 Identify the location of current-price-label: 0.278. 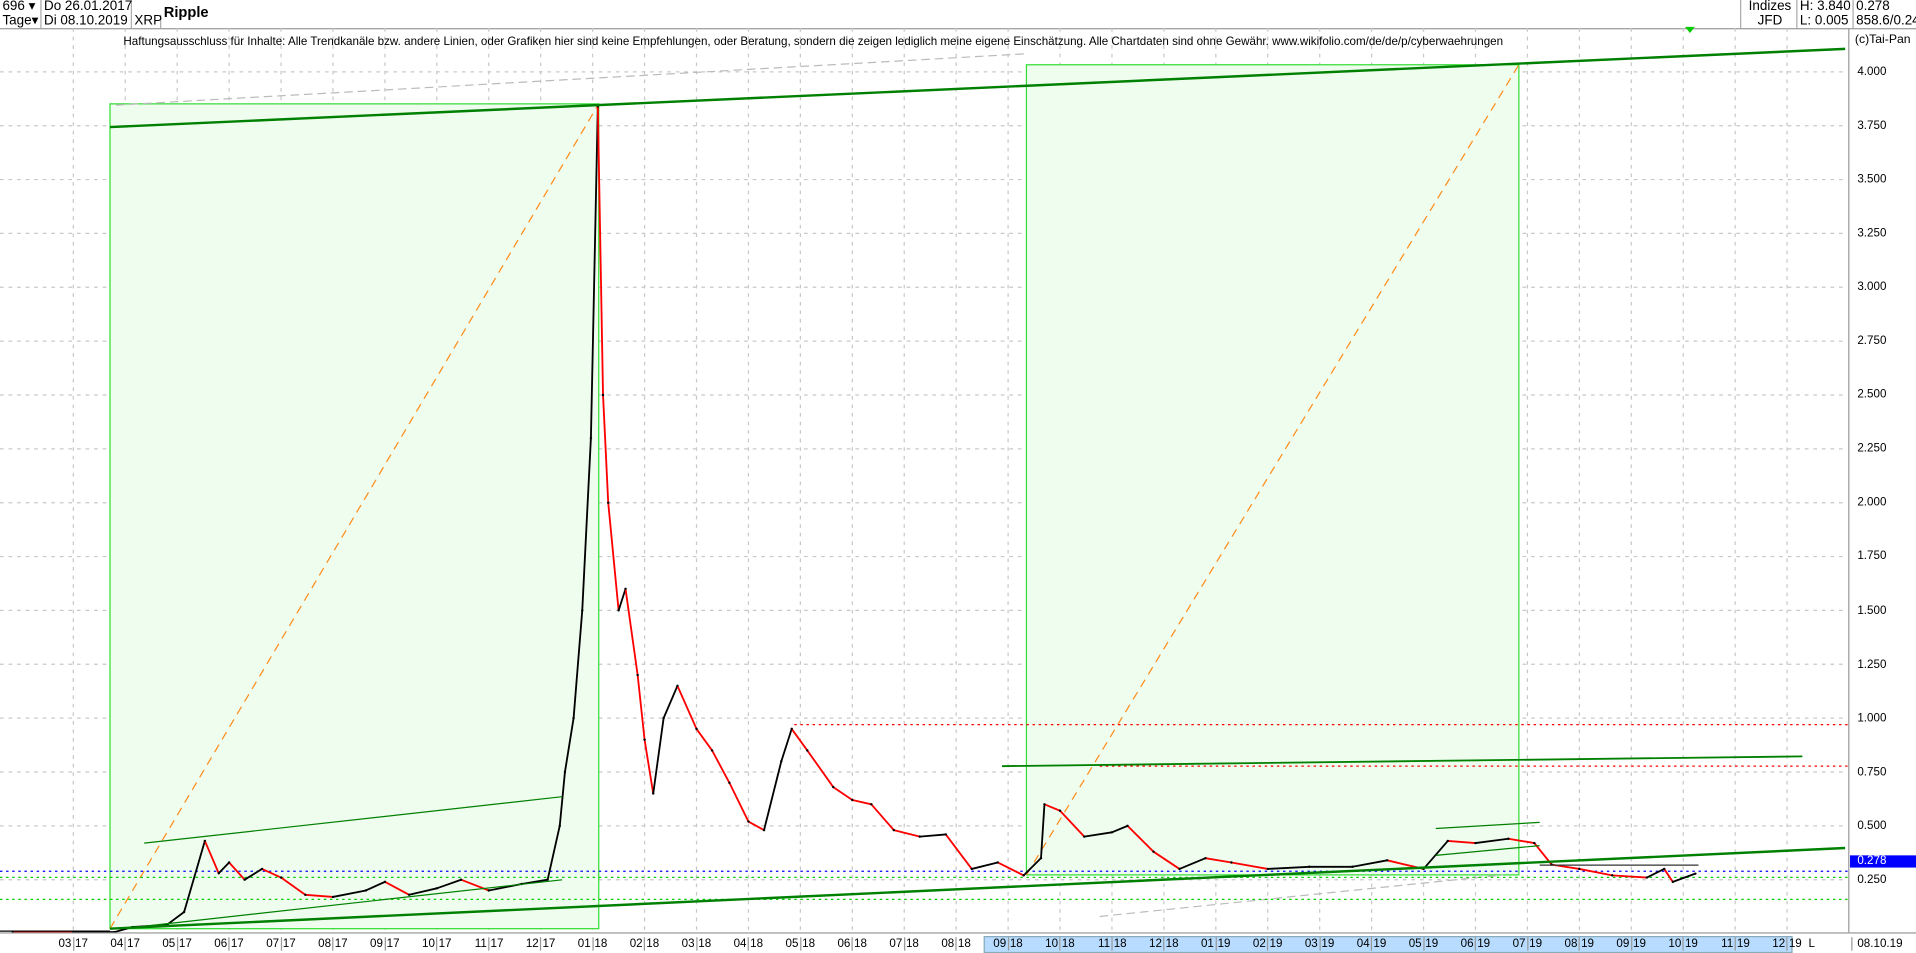
(1883, 861).